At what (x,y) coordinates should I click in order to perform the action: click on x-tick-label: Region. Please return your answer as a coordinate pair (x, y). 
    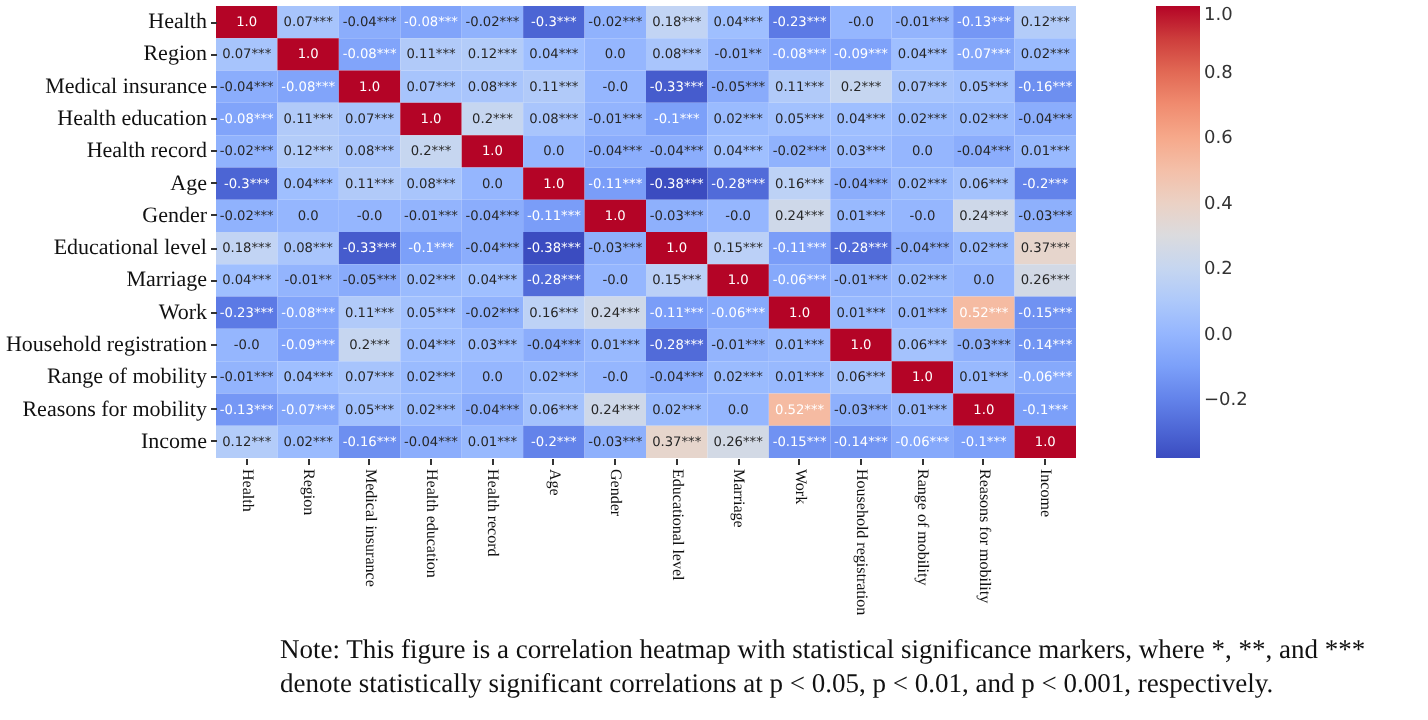
    Looking at the image, I should click on (309, 492).